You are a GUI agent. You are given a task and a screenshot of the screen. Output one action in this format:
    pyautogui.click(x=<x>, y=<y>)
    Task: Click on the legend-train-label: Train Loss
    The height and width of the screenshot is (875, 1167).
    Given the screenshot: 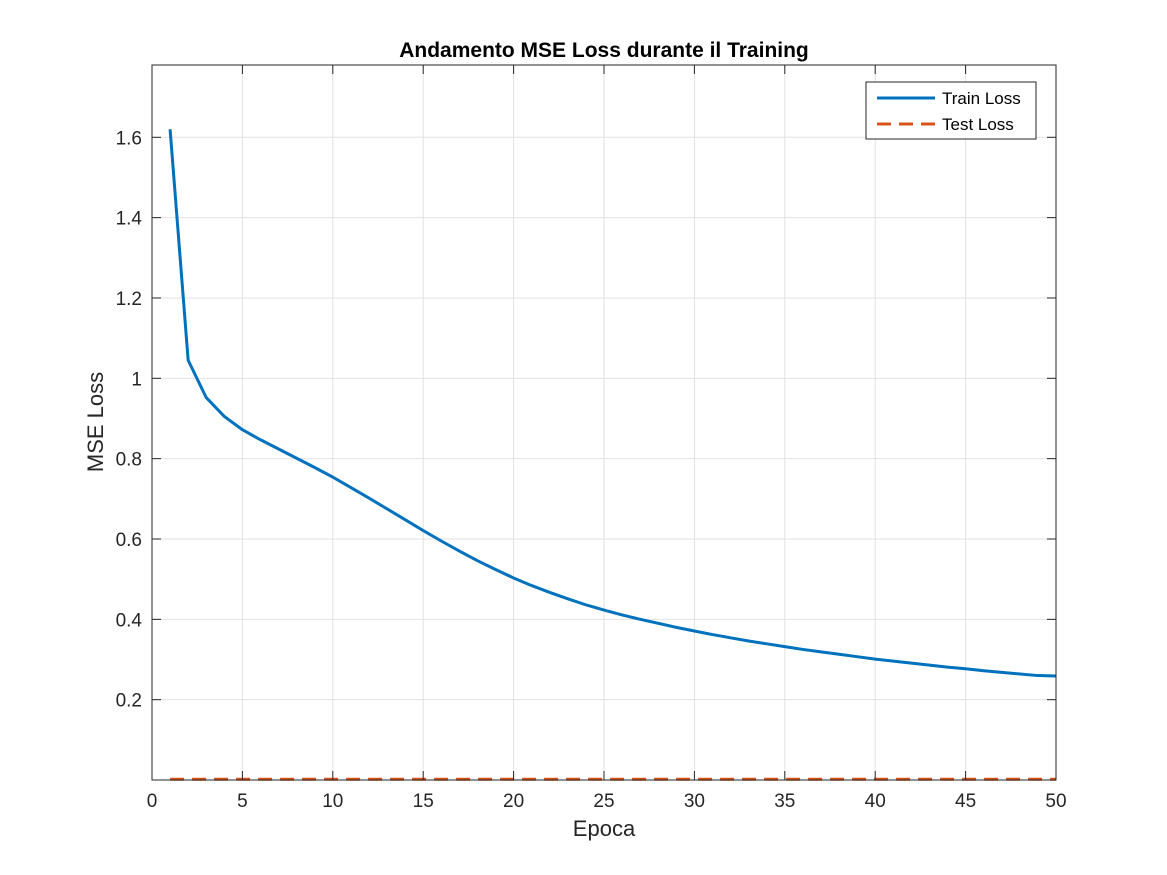 What is the action you would take?
    pyautogui.click(x=981, y=98)
    